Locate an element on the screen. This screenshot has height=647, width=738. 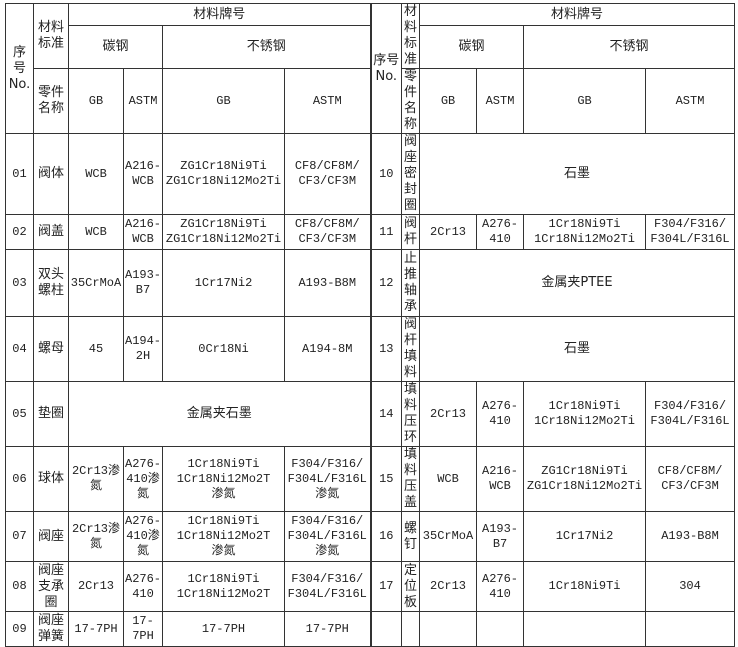
row-number: 08 is located at coordinates (19, 586).